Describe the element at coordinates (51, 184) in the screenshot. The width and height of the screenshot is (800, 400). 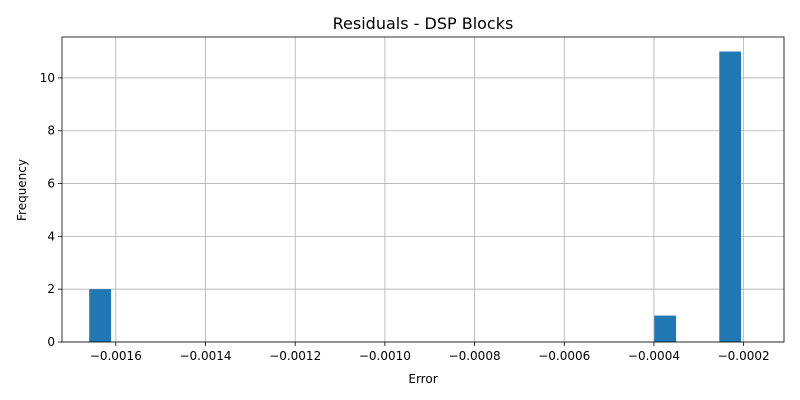
I see `y-tick-label: 6` at that location.